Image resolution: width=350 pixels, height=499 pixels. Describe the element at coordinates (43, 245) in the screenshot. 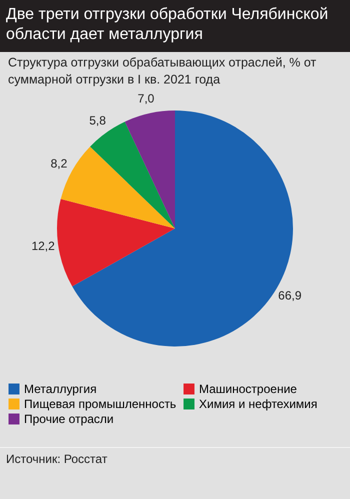

I see `data-label: 12,2` at that location.